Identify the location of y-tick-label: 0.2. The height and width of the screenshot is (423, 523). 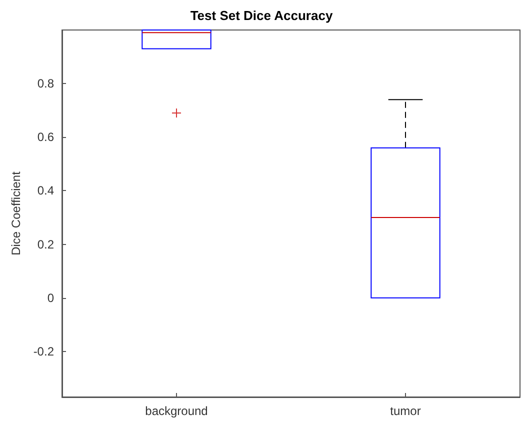
(45, 244).